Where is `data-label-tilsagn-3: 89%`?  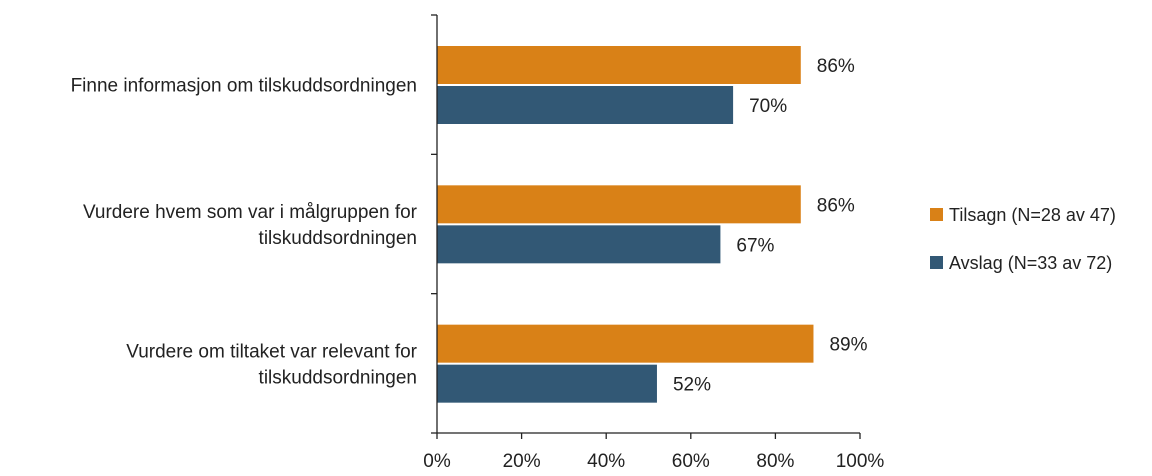 data-label-tilsagn-3: 89% is located at coordinates (848, 345).